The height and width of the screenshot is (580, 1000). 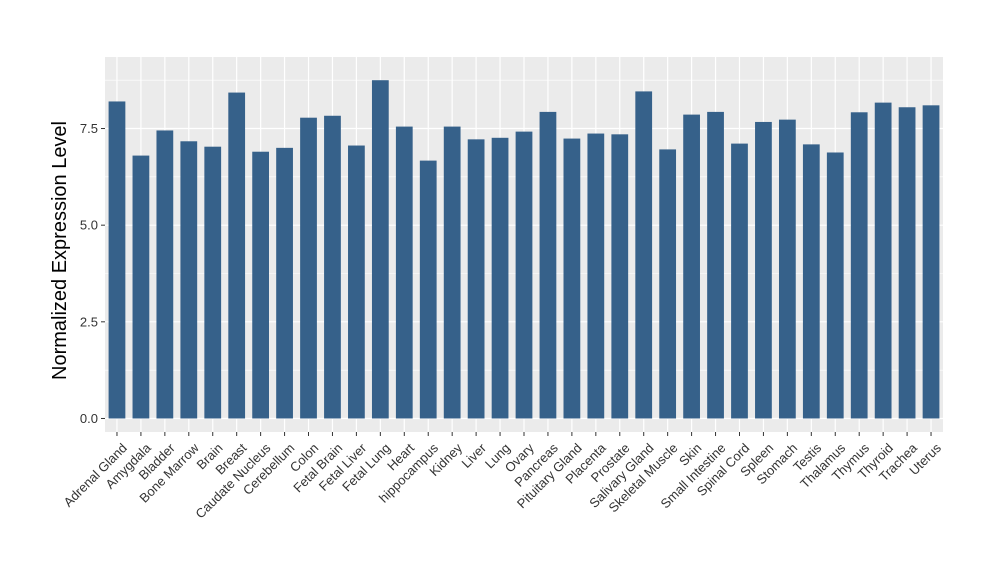 What do you see at coordinates (89, 225) in the screenshot?
I see `y-tick-label: 5.0` at bounding box center [89, 225].